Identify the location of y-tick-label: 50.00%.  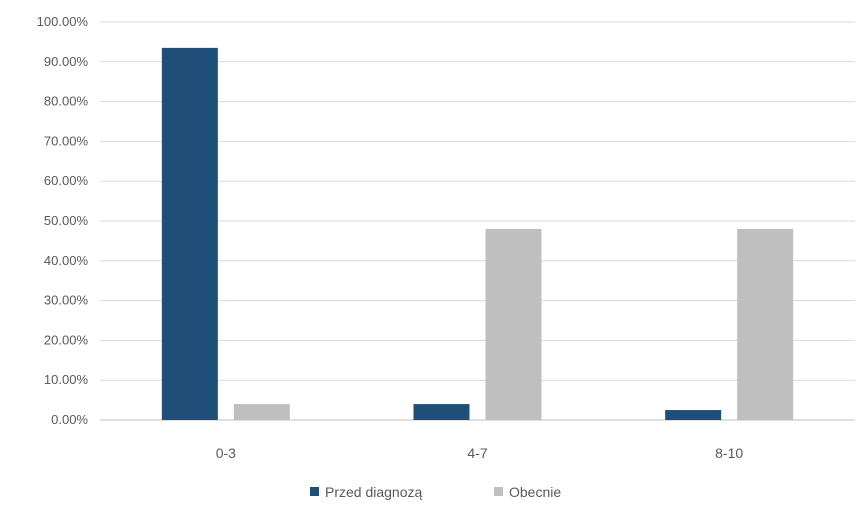
(66, 220).